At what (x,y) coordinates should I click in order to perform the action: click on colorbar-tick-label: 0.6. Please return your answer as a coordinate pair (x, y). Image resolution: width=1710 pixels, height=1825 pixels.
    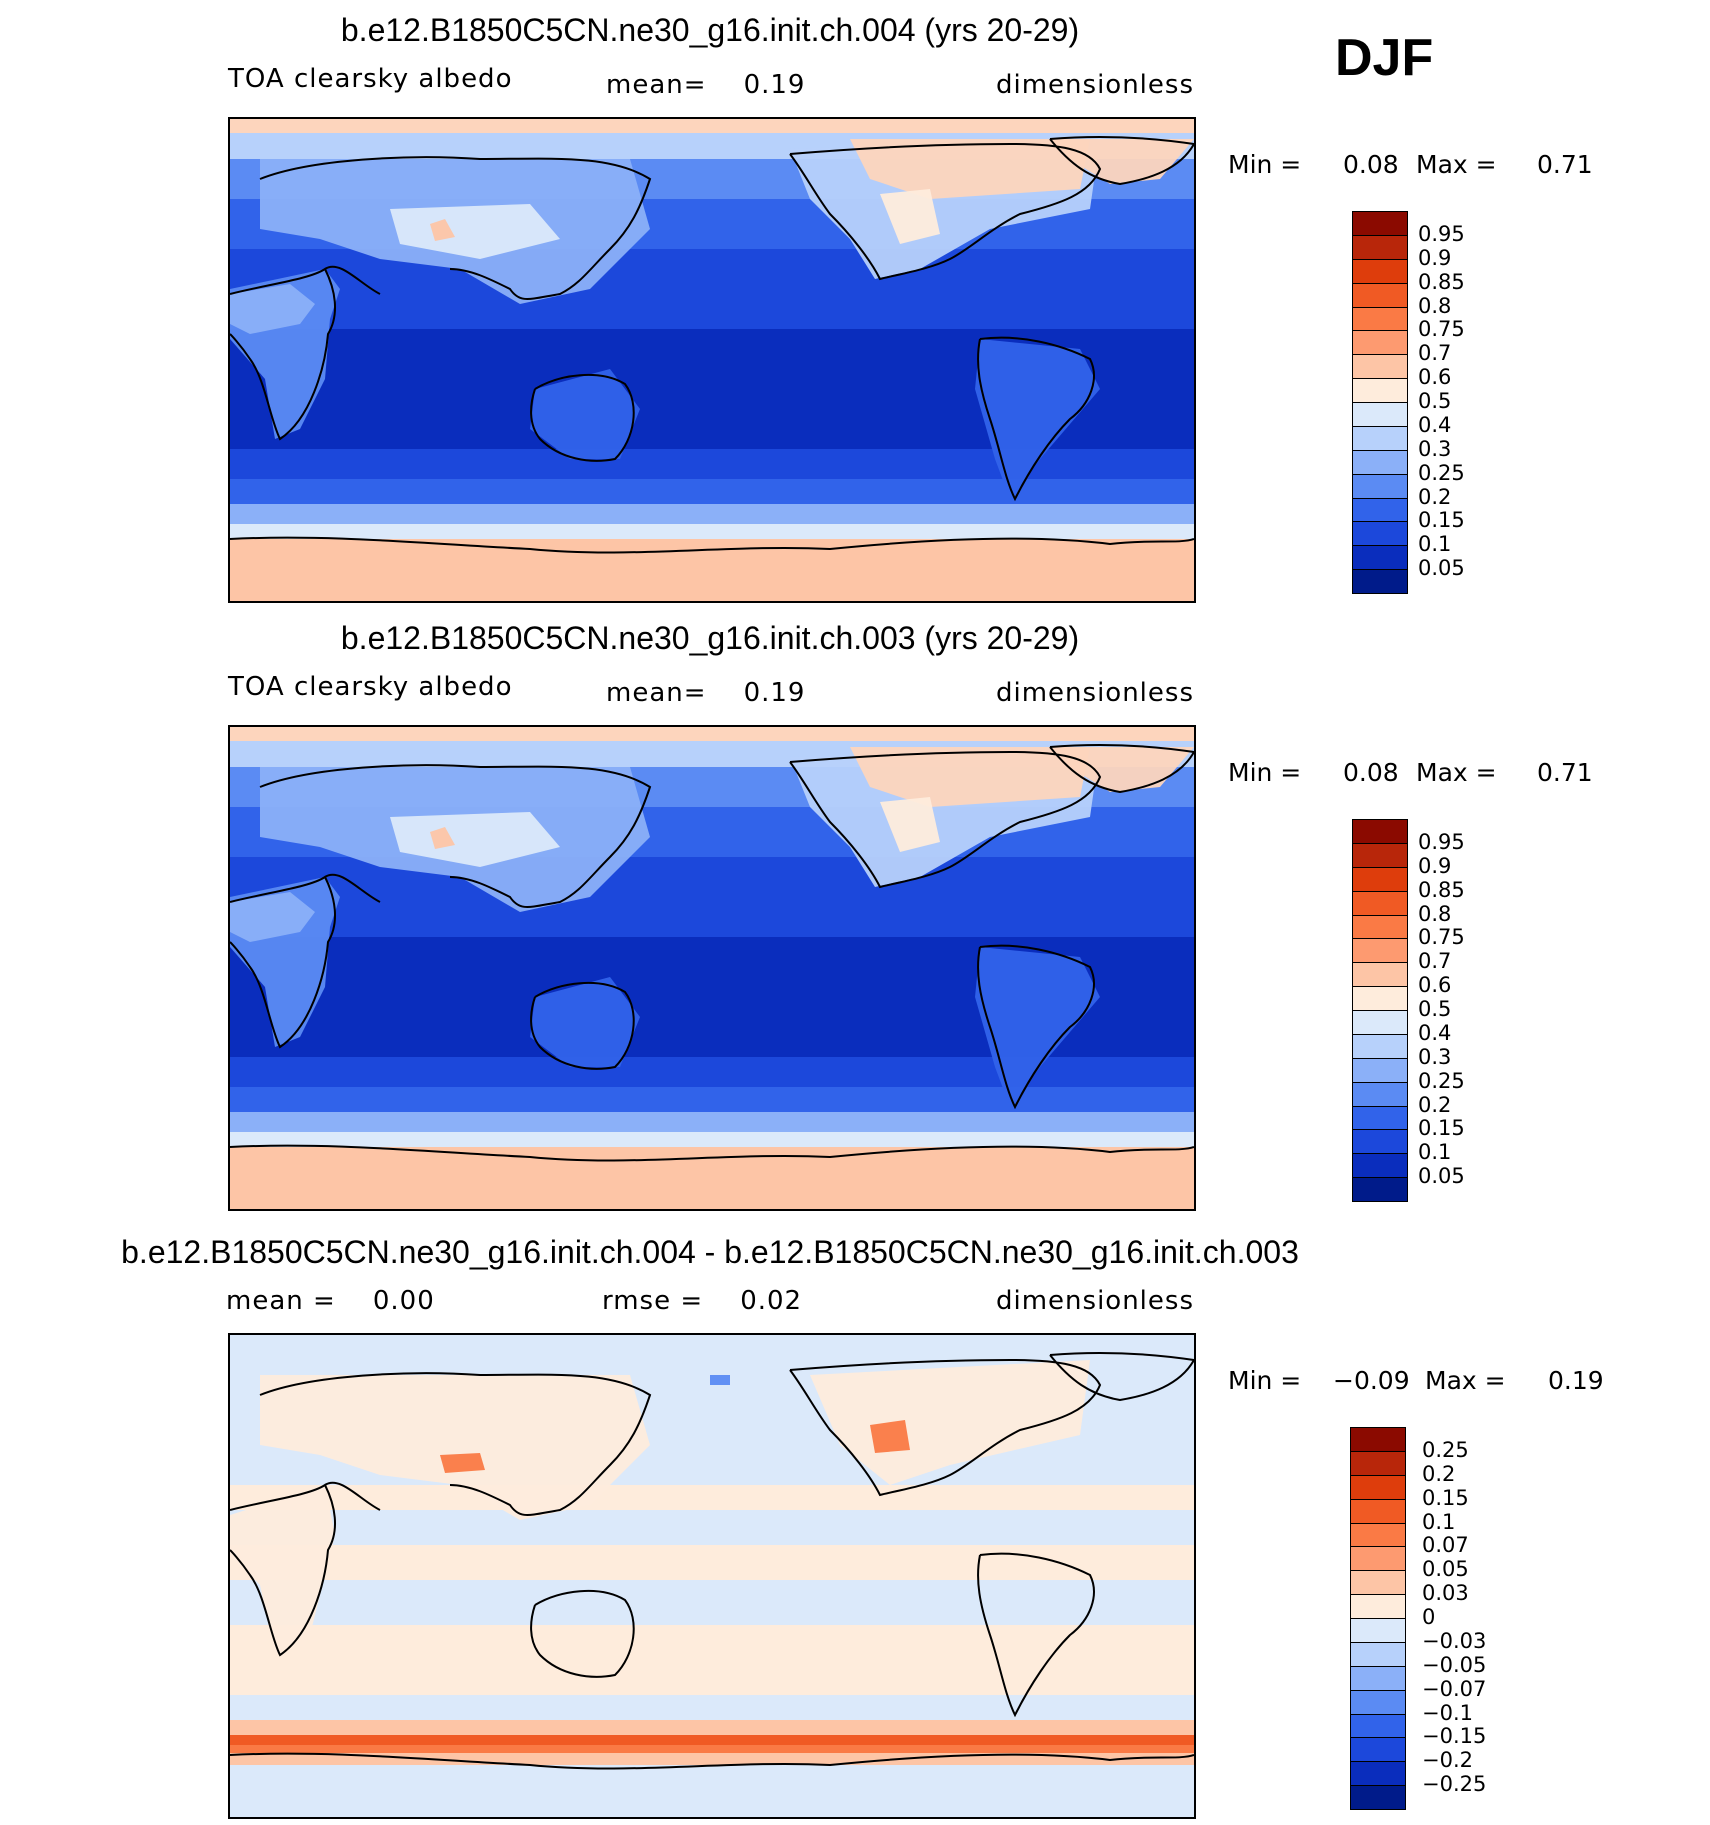
    Looking at the image, I should click on (1435, 985).